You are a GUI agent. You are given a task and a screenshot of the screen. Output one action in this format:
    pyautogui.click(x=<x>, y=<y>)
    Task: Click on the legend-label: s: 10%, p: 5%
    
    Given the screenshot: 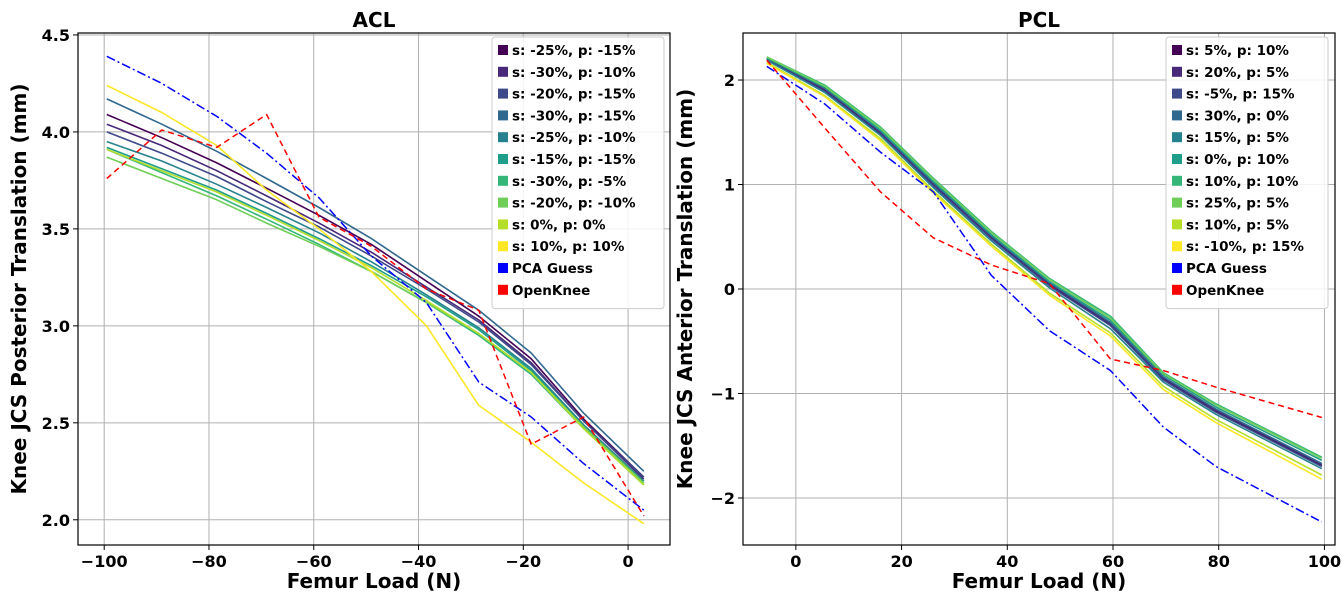 What is the action you would take?
    pyautogui.click(x=1237, y=225)
    